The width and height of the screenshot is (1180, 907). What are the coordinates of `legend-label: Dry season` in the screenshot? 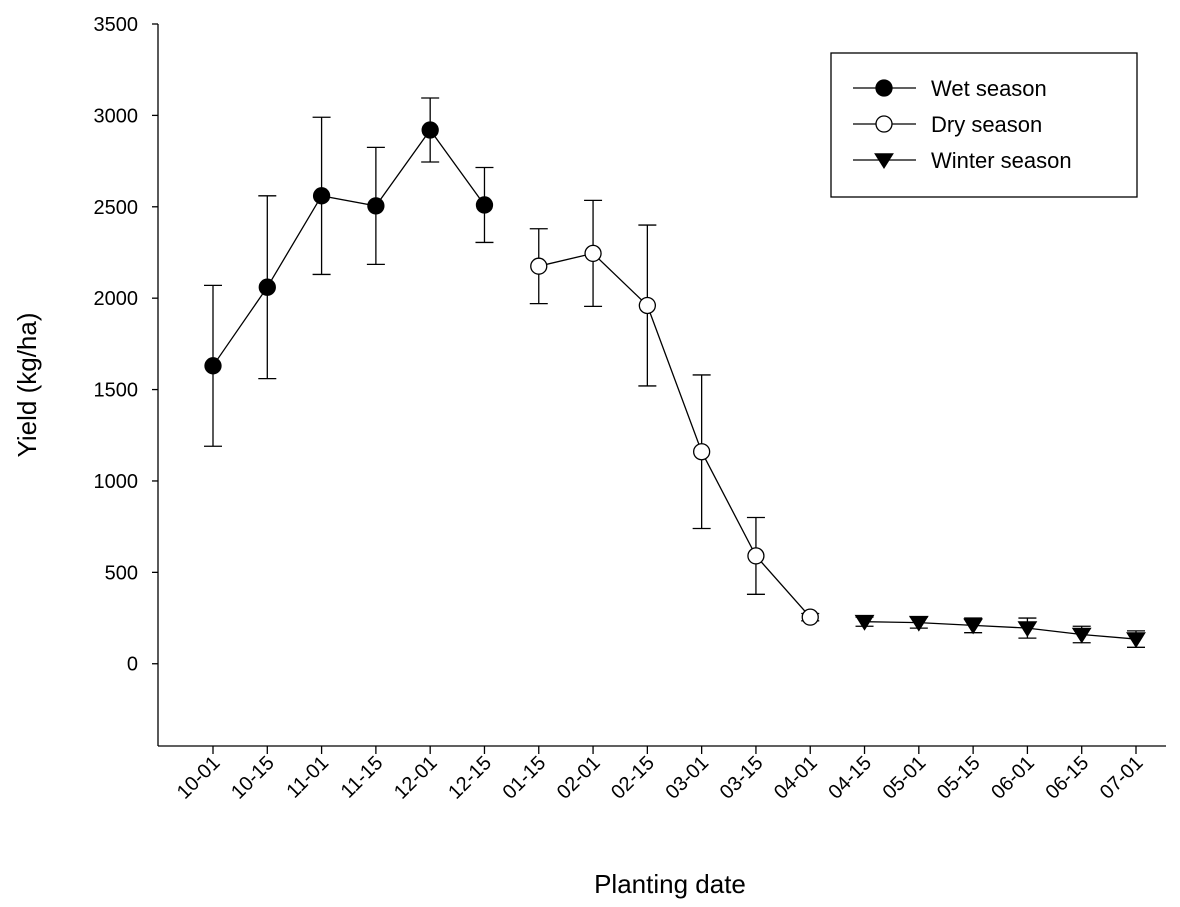 It's located at (986, 124).